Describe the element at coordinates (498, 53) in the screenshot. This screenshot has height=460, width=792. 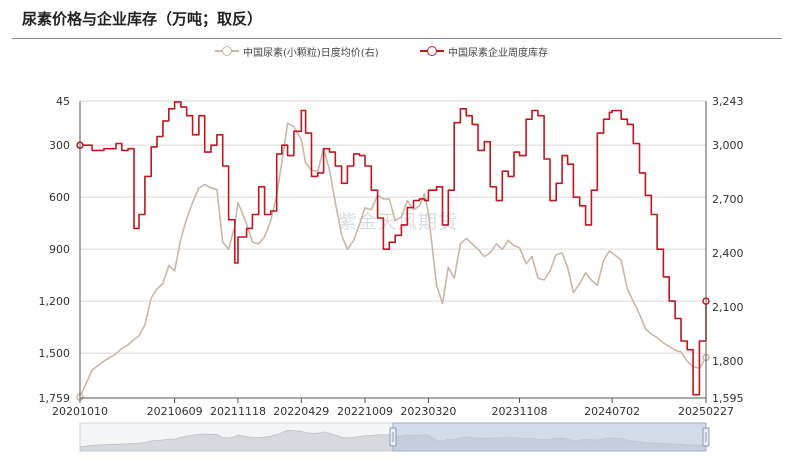
I see `legend-inventory-label: 中国尿素企业周度库存` at that location.